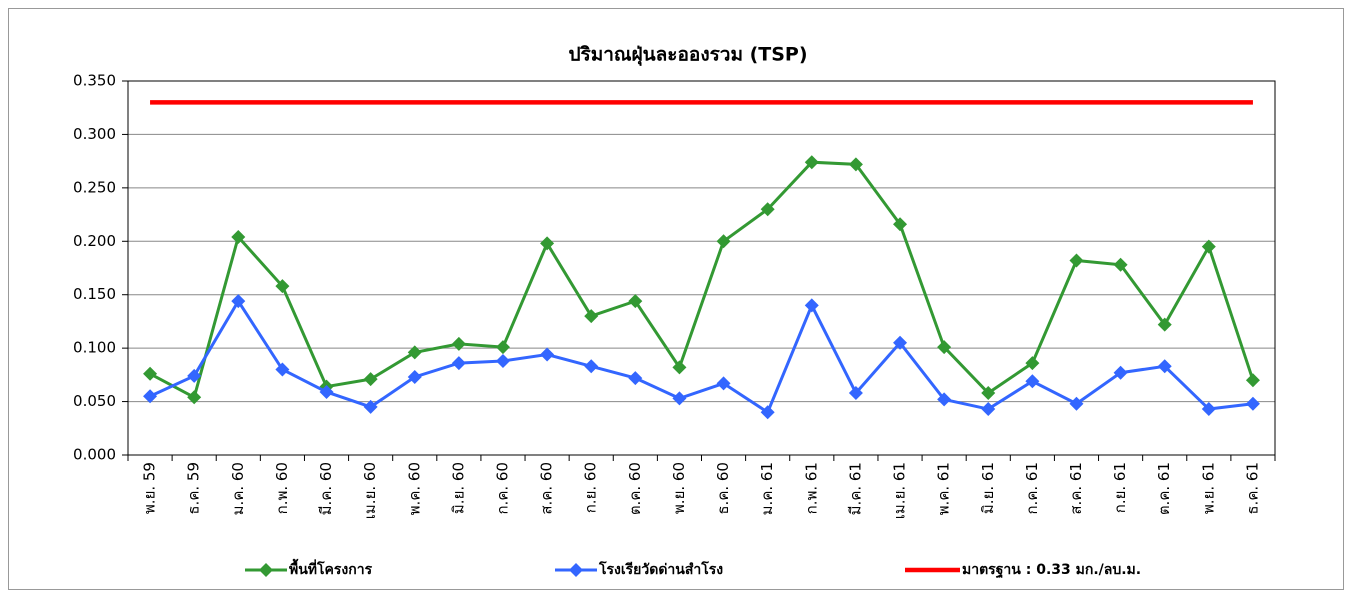 This screenshot has width=1352, height=597. What do you see at coordinates (1076, 488) in the screenshot?
I see `x-tick-label: ส.ค. 61` at bounding box center [1076, 488].